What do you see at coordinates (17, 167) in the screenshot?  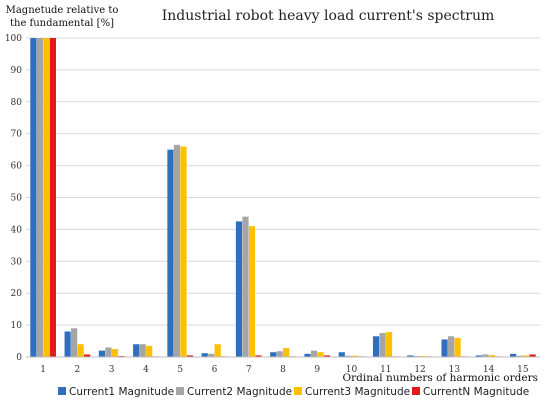 I see `y-tick-label: 60` at bounding box center [17, 167].